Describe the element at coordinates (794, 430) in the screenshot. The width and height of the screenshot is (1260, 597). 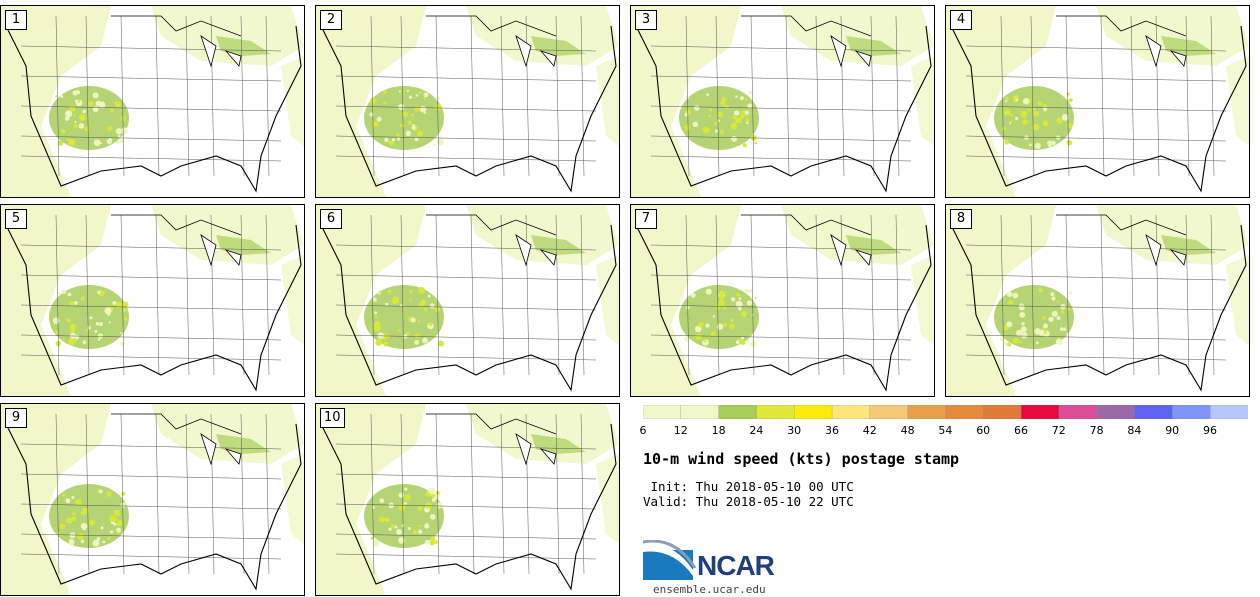
I see `colorbar-tick: 30` at that location.